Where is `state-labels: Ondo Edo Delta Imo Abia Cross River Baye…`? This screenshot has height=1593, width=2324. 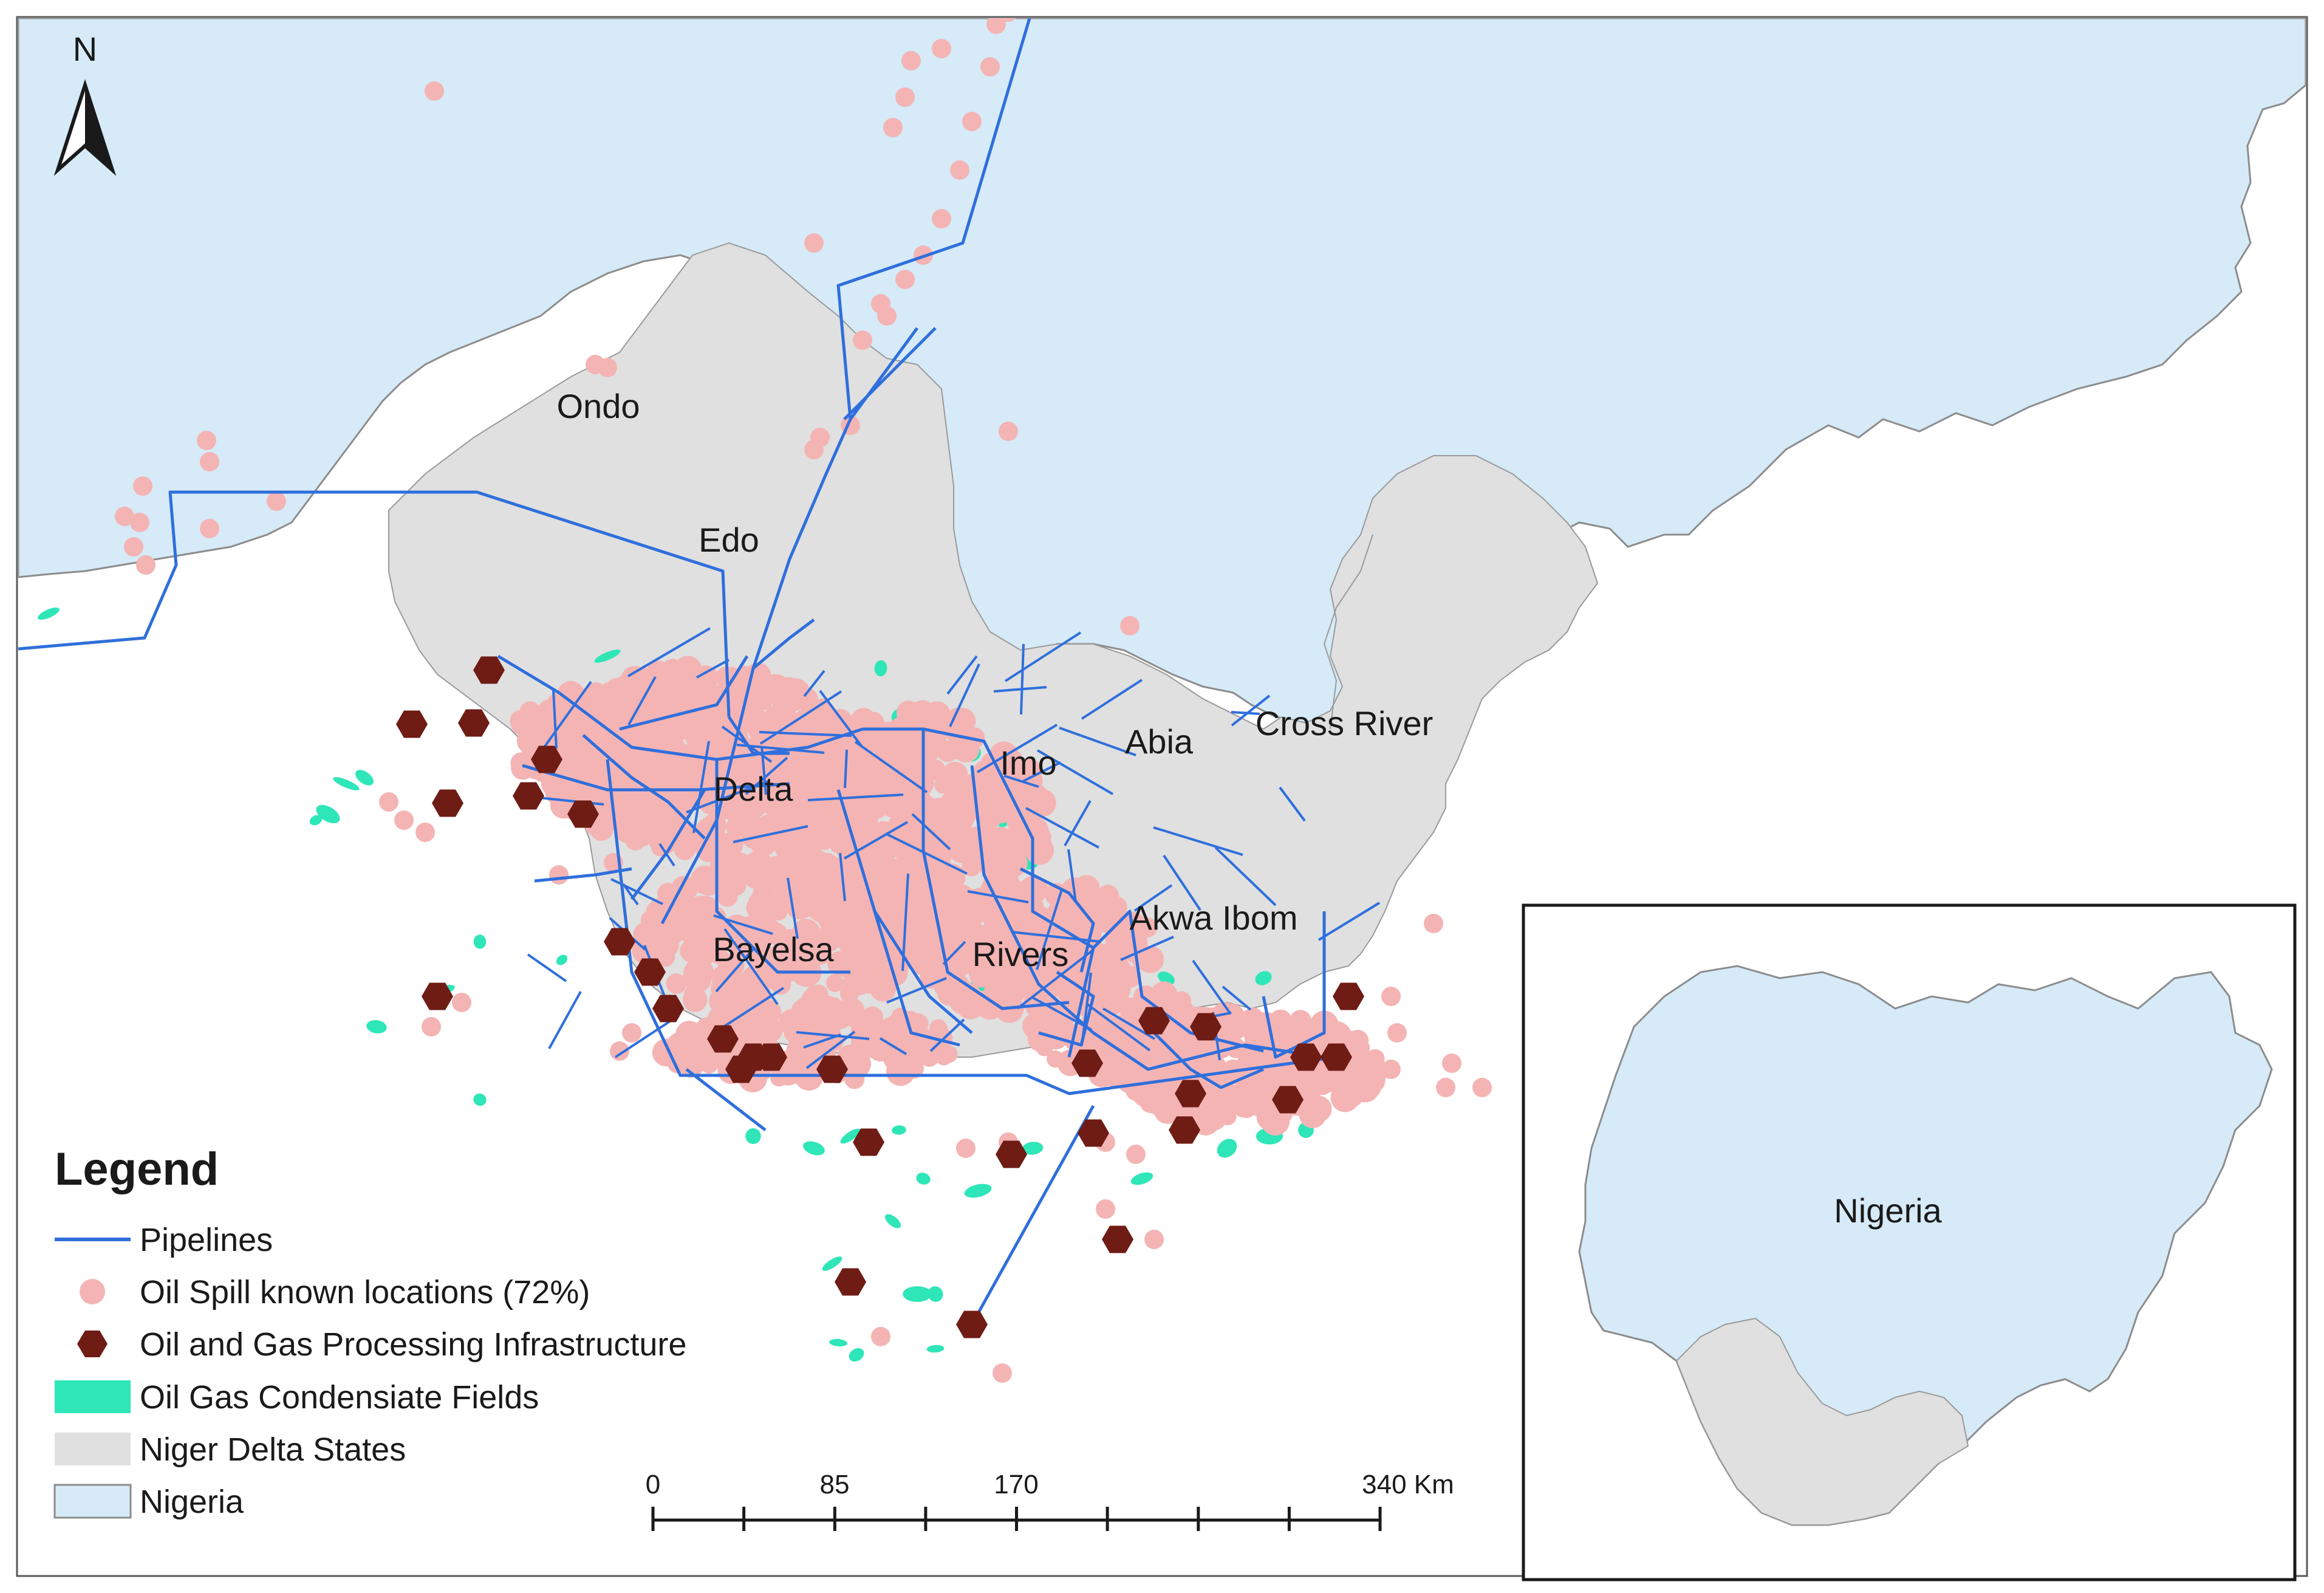
state-labels: Ondo Edo Delta Imo Abia Cross River Baye… is located at coordinates (995, 680).